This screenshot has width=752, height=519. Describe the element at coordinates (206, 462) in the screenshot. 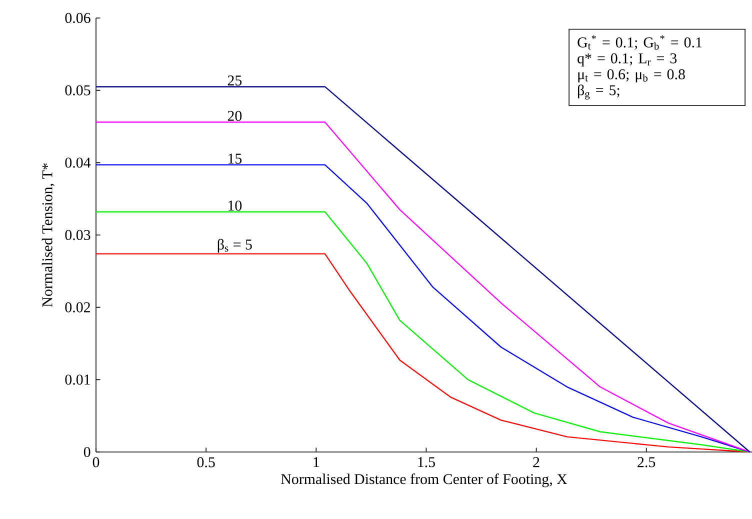

I see `x-tick-label: 0.5` at that location.